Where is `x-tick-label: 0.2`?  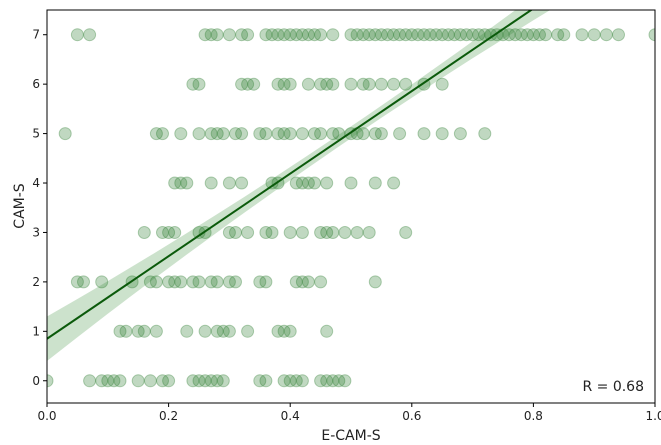
x-tick-label: 0.2 is located at coordinates (168, 416).